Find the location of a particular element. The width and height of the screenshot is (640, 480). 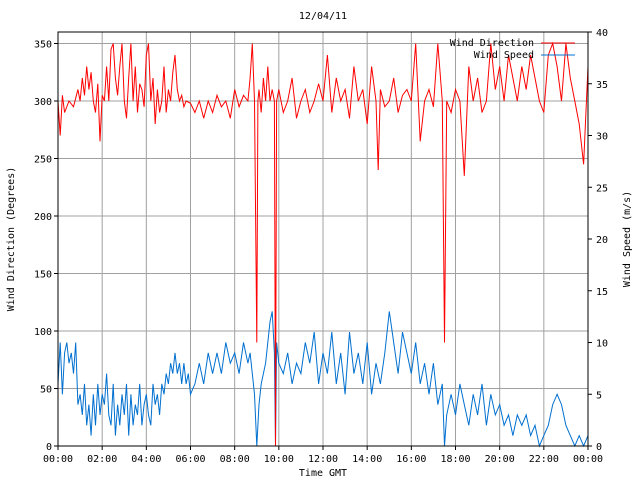

y-tick-label: 100 is located at coordinates (43, 332).